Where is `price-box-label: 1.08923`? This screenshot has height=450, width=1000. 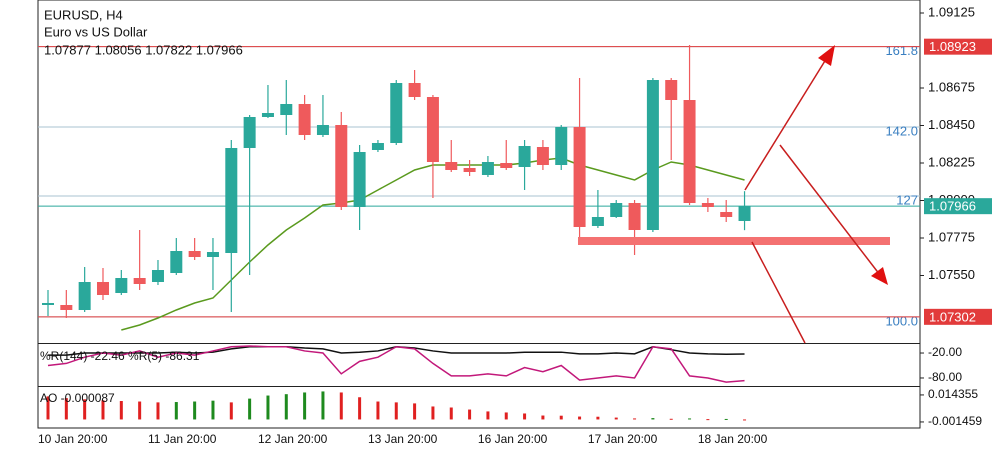 price-box-label: 1.08923 is located at coordinates (952, 46).